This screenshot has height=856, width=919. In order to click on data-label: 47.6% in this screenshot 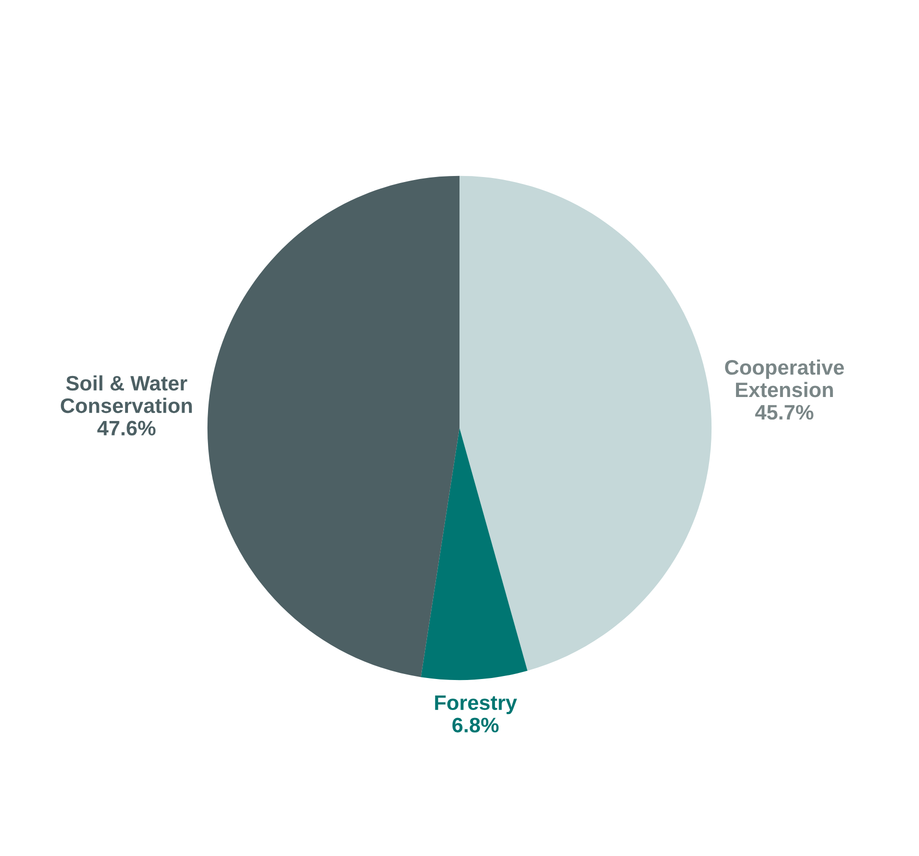, I will do `click(126, 428)`.